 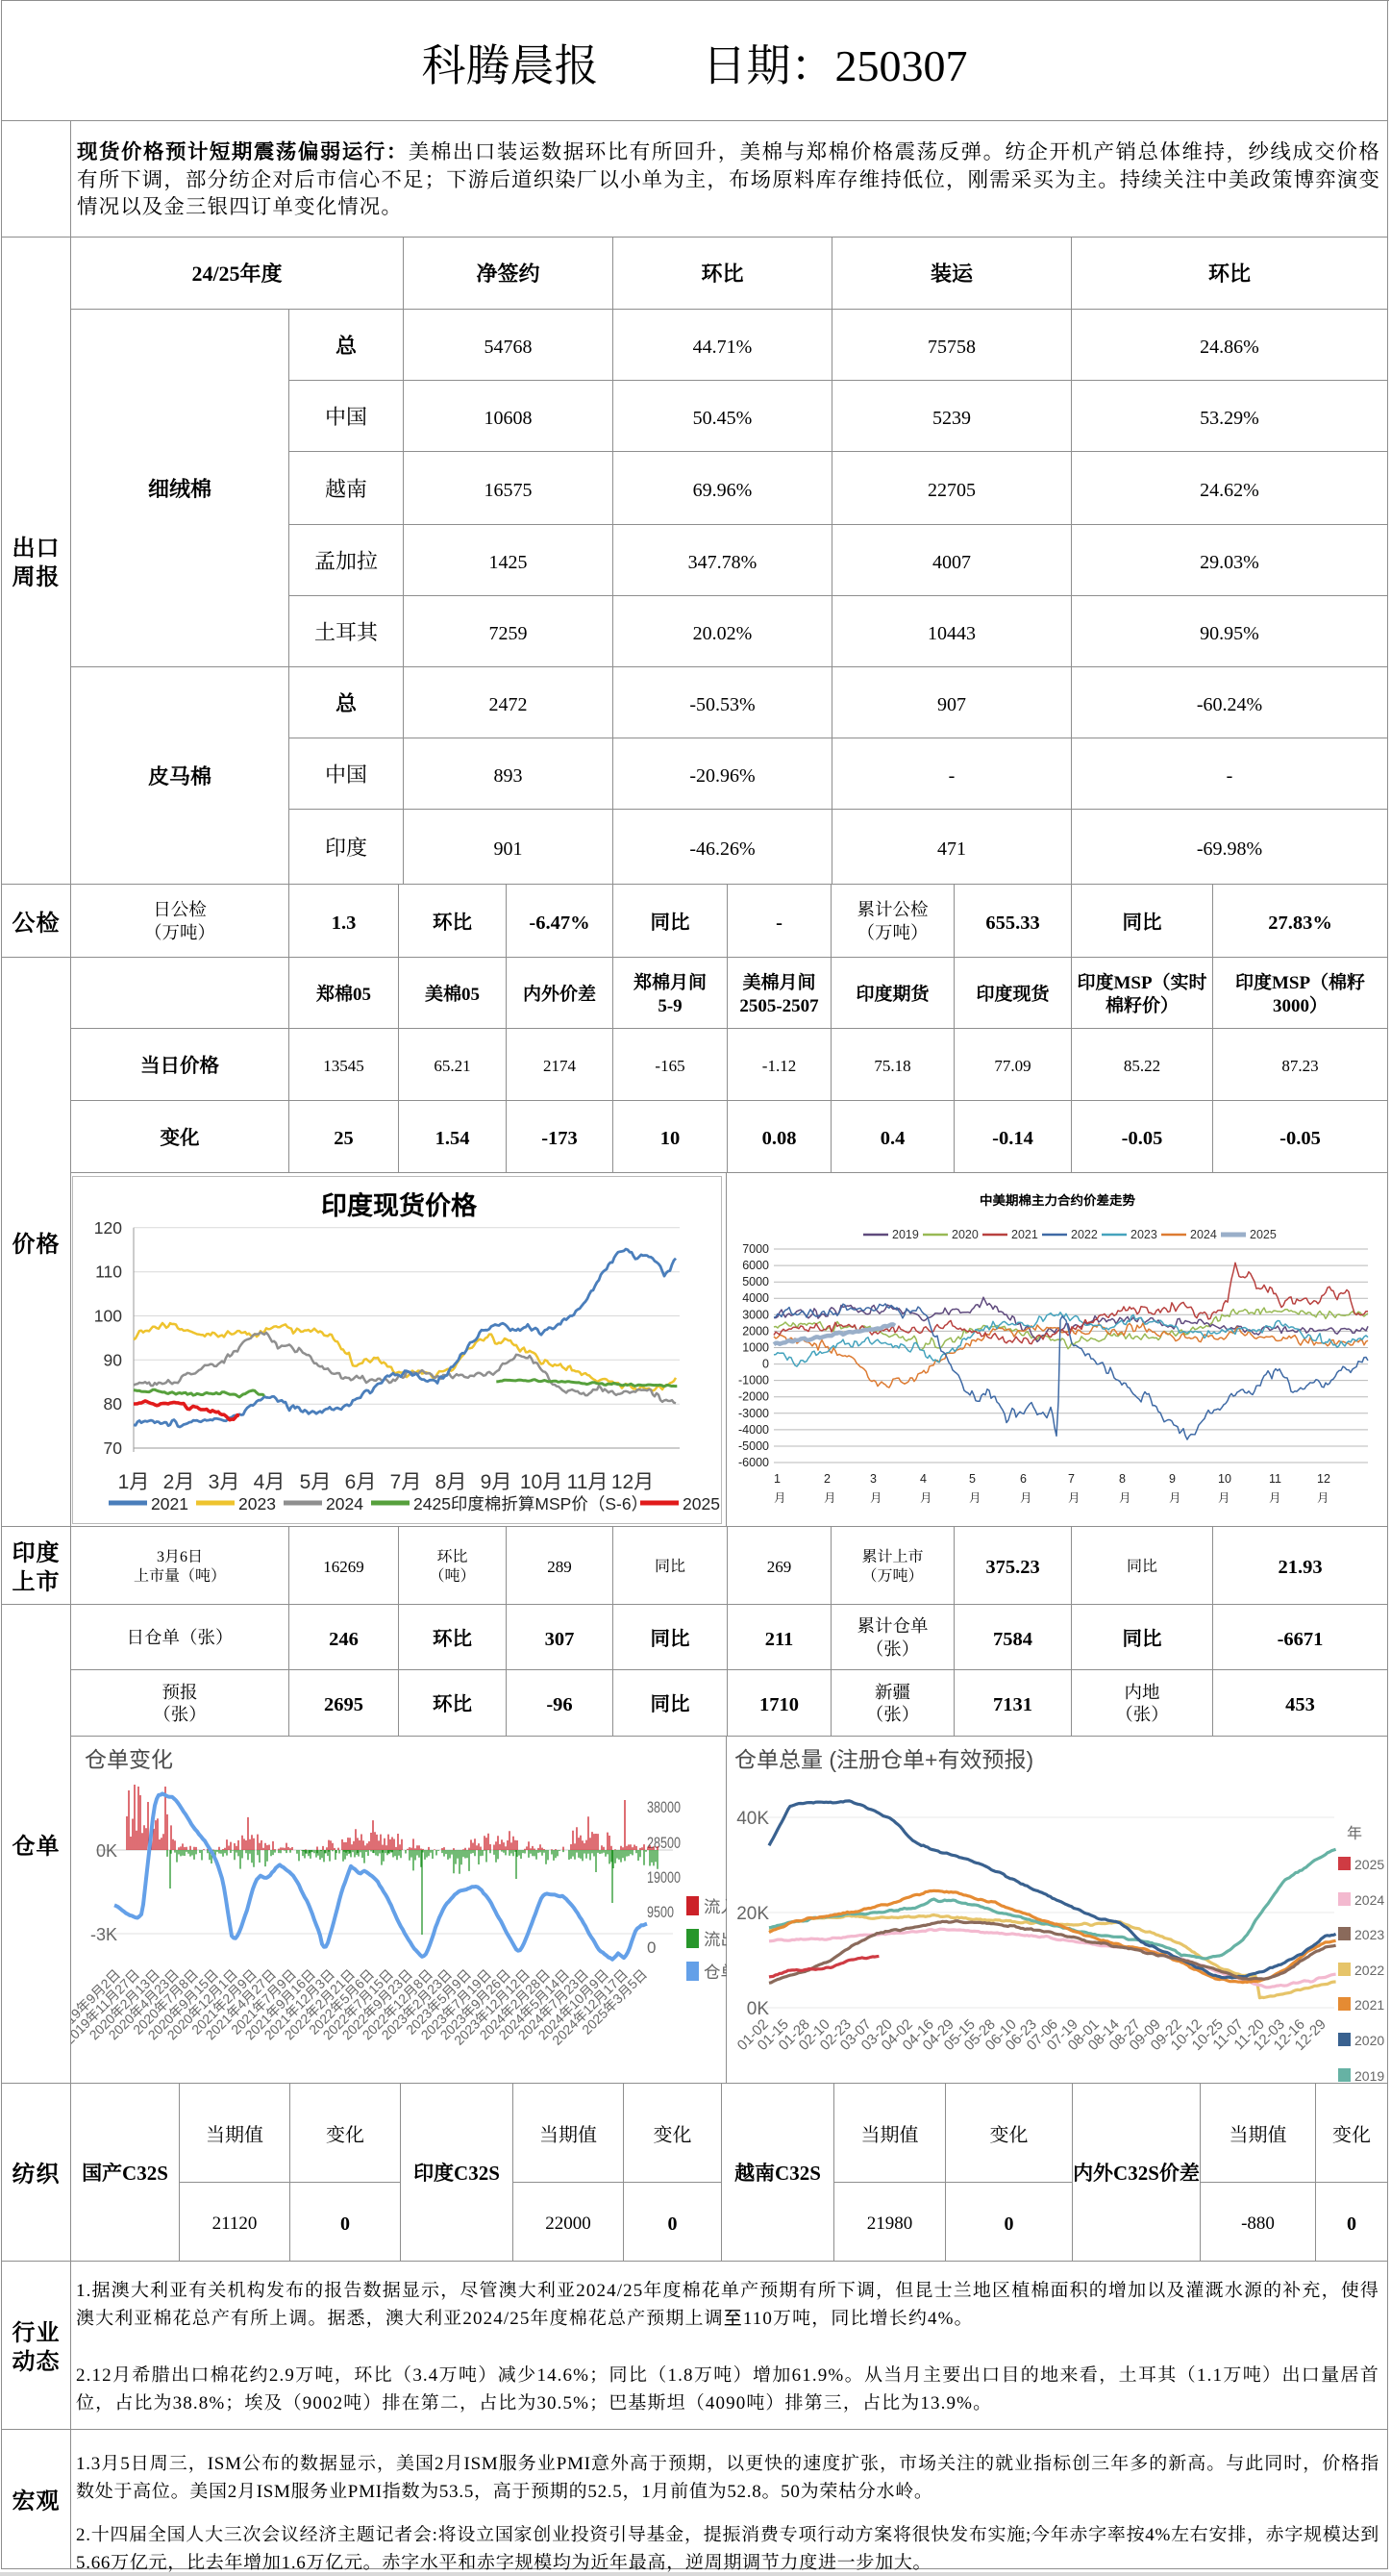 I want to click on svg-text: 4, so click(x=923, y=1479).